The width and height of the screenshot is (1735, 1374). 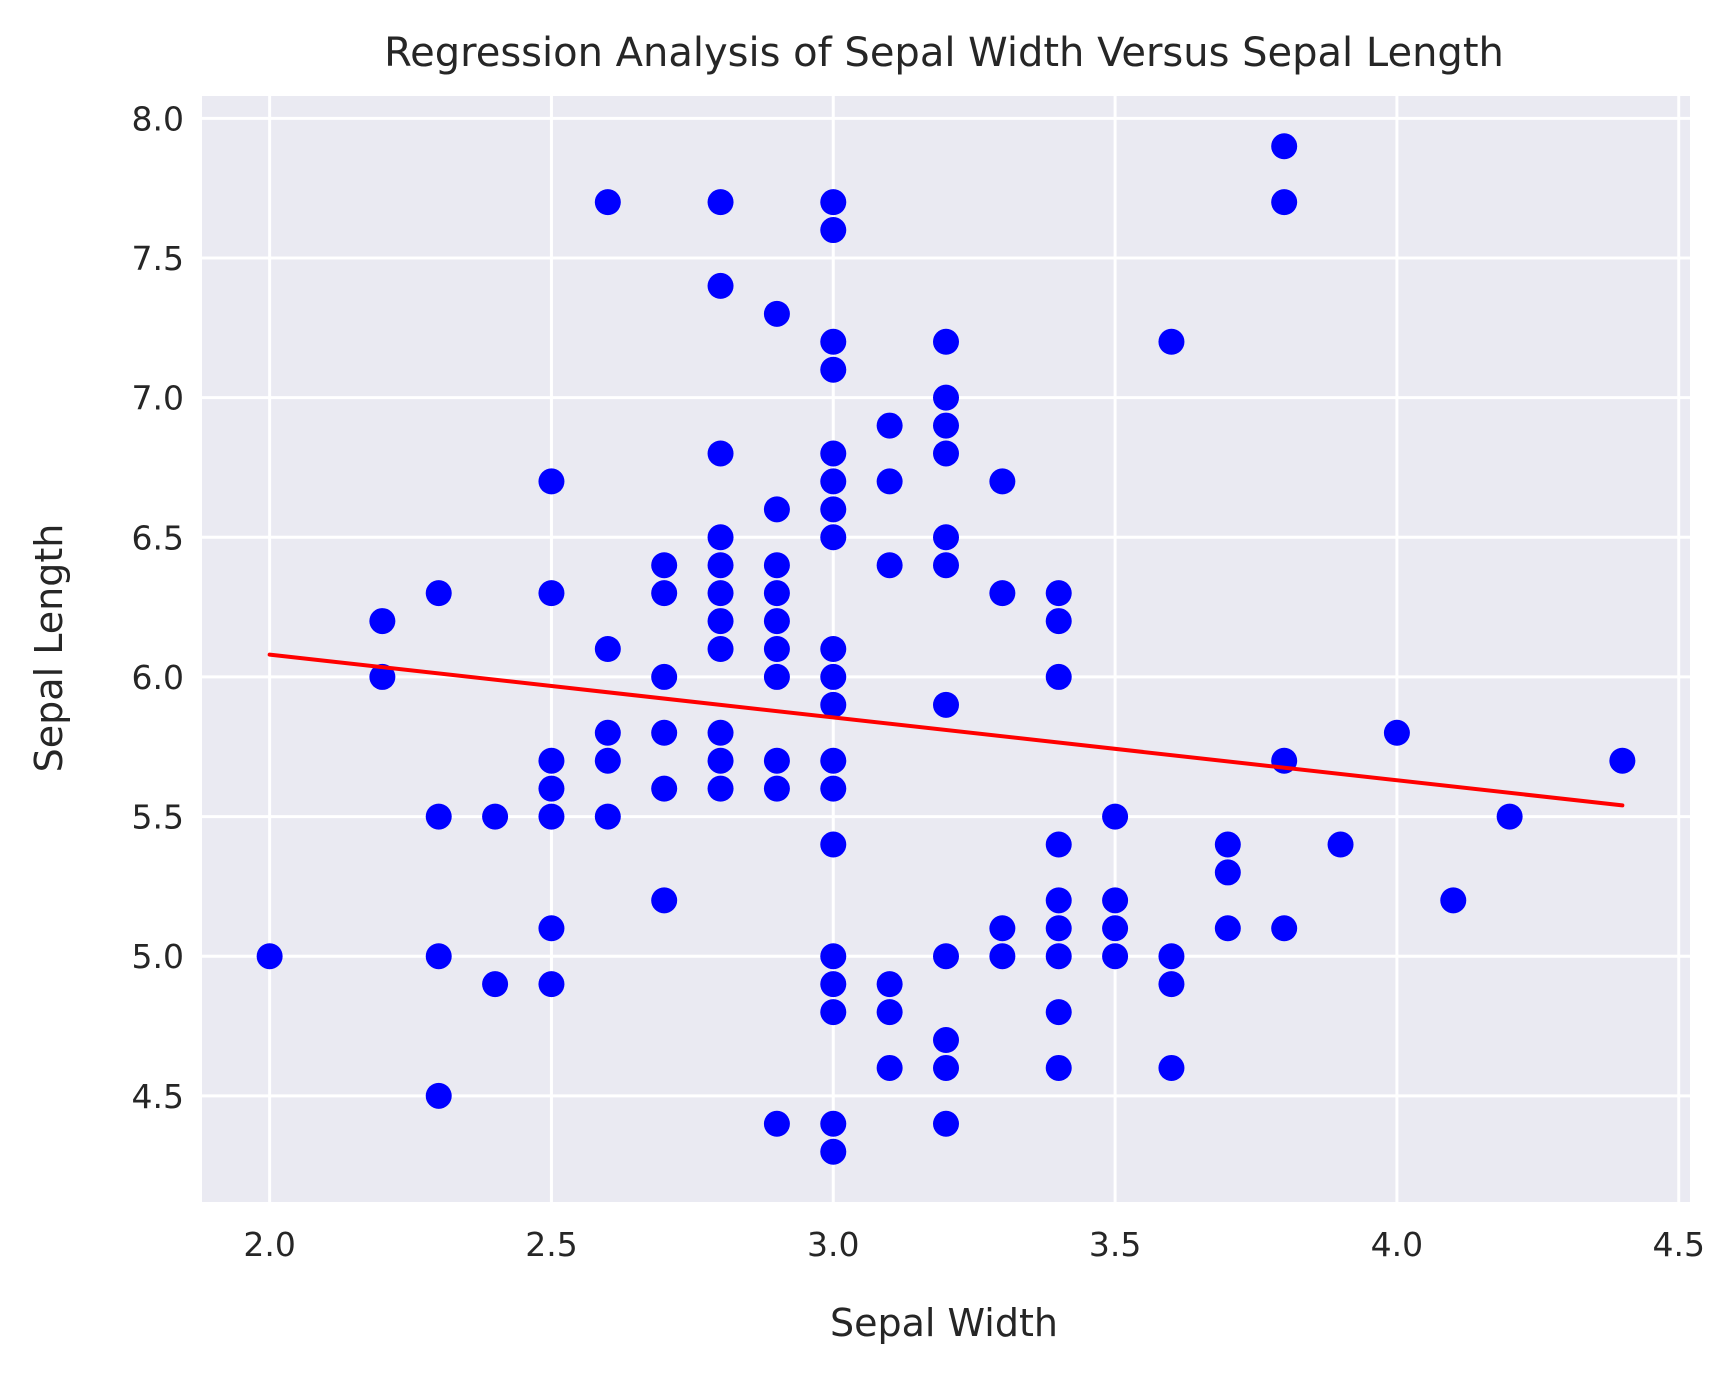 What do you see at coordinates (944, 1323) in the screenshot?
I see `x-axis-label: Sepal Width` at bounding box center [944, 1323].